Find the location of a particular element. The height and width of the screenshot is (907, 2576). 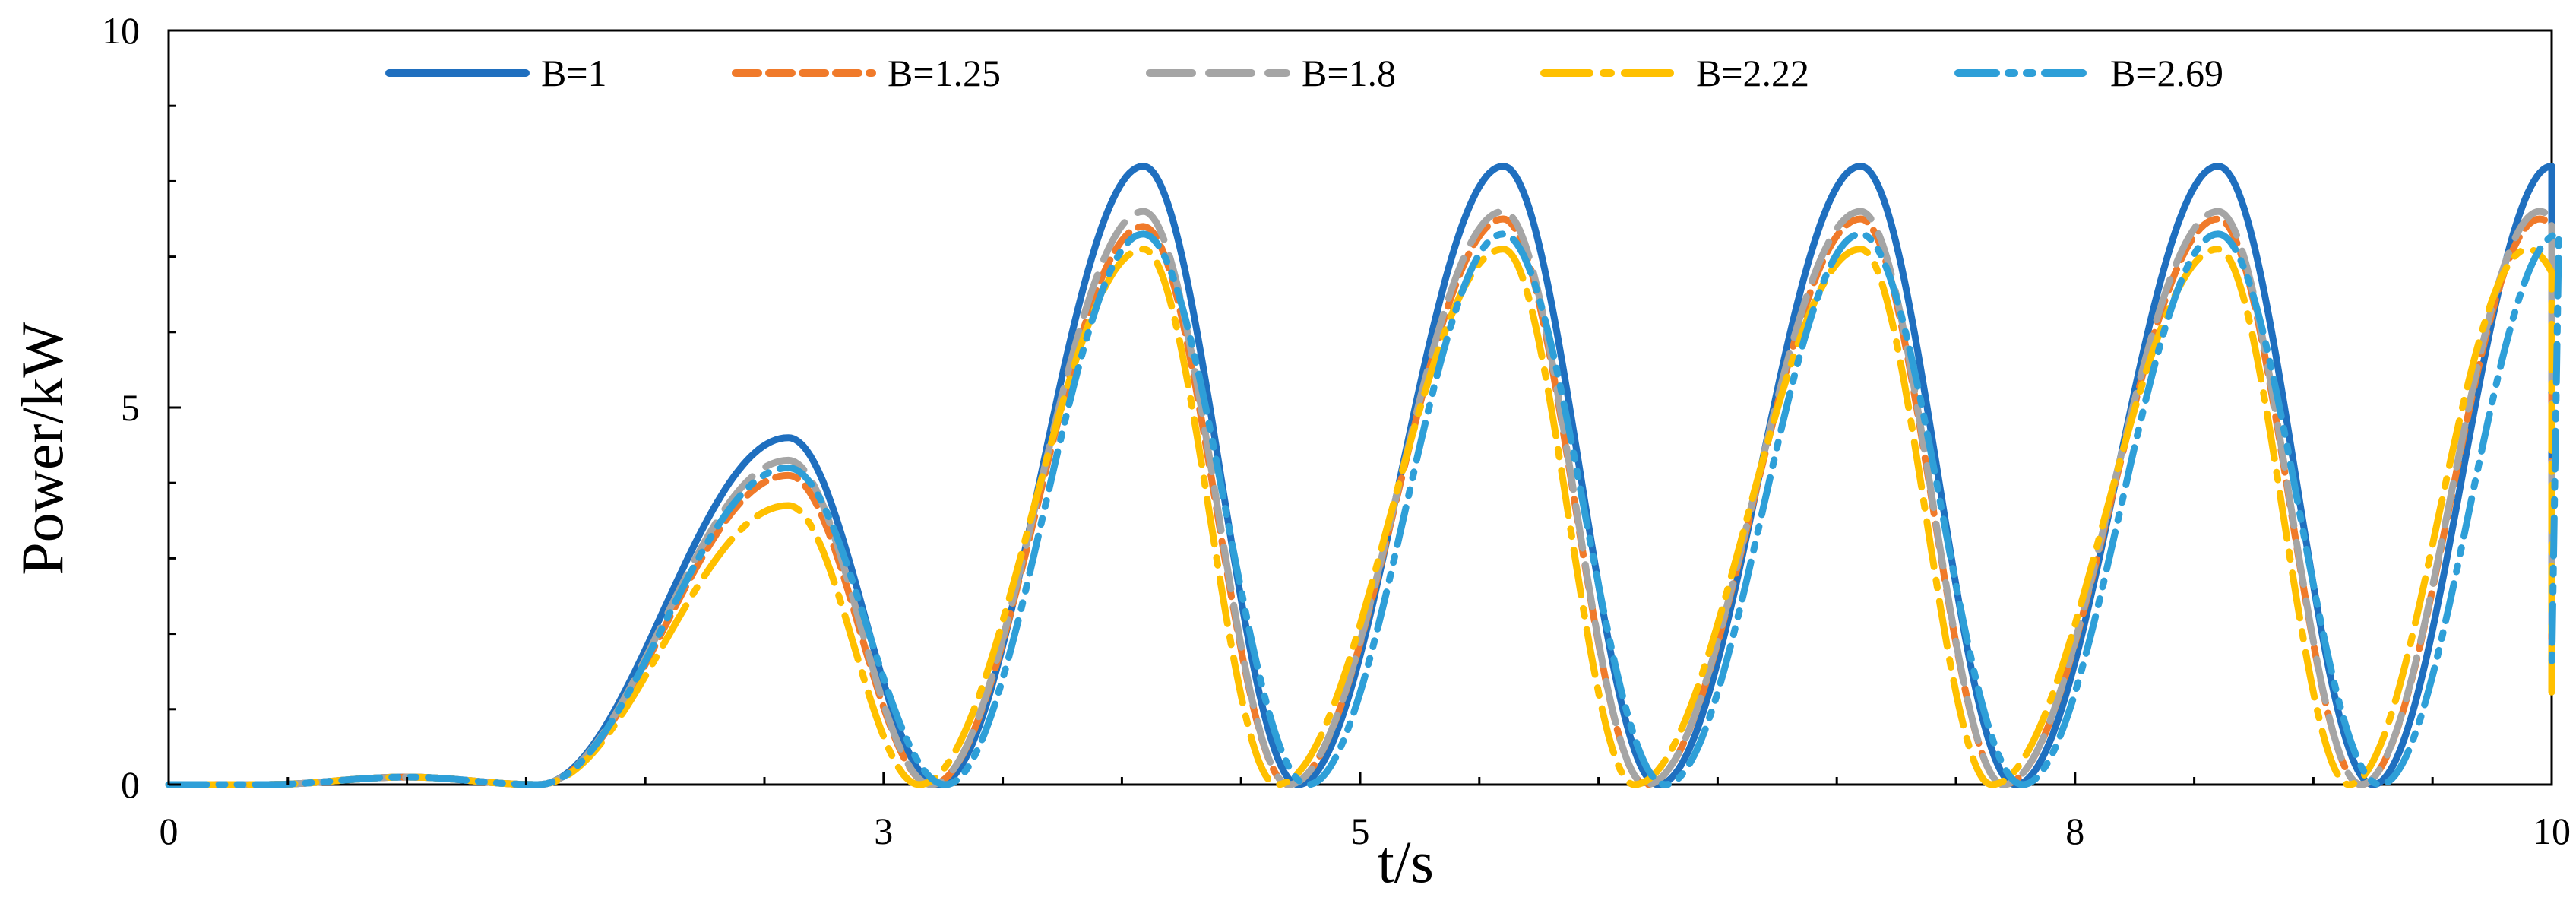

x-tick-label: 8 is located at coordinates (2074, 831).